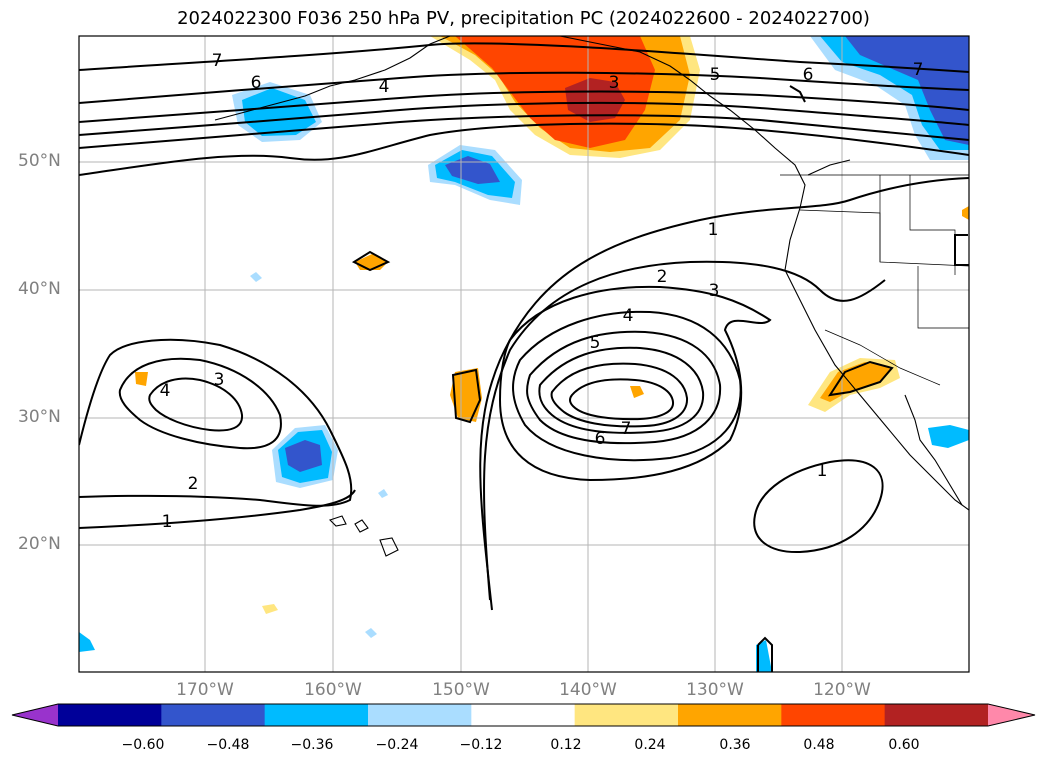  What do you see at coordinates (650, 745) in the screenshot?
I see `colorbar-tick: 0.24` at bounding box center [650, 745].